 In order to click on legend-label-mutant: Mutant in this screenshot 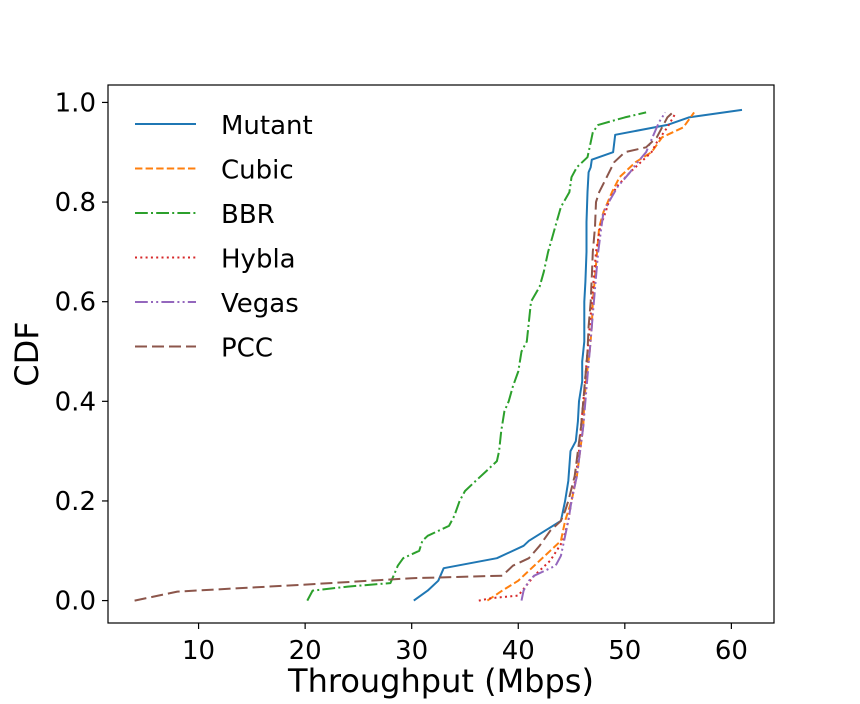, I will do `click(267, 126)`.